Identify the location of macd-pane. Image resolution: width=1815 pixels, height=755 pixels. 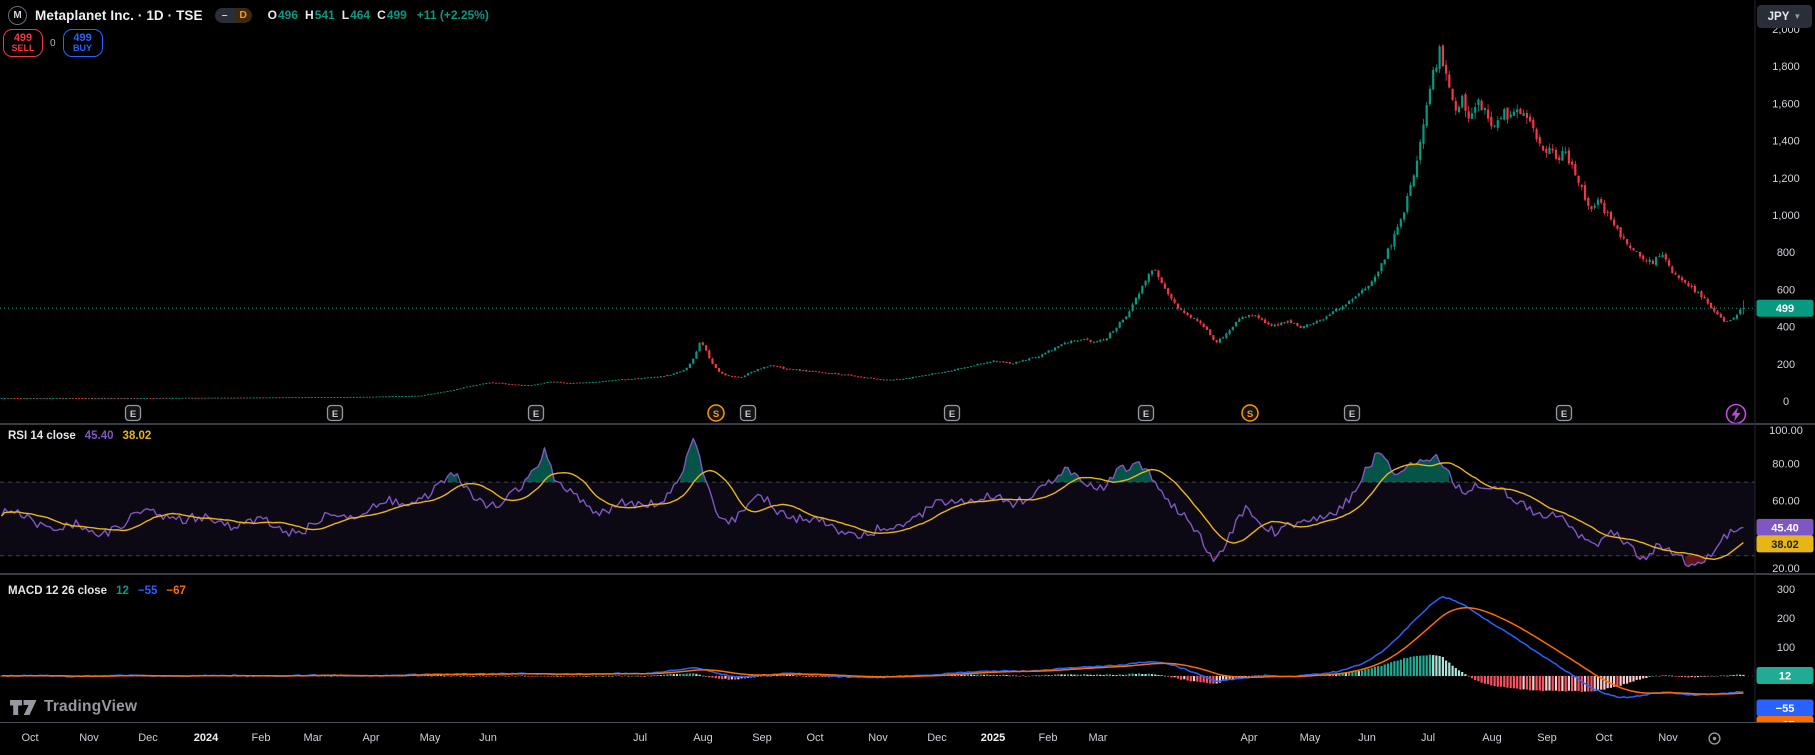
(877, 647).